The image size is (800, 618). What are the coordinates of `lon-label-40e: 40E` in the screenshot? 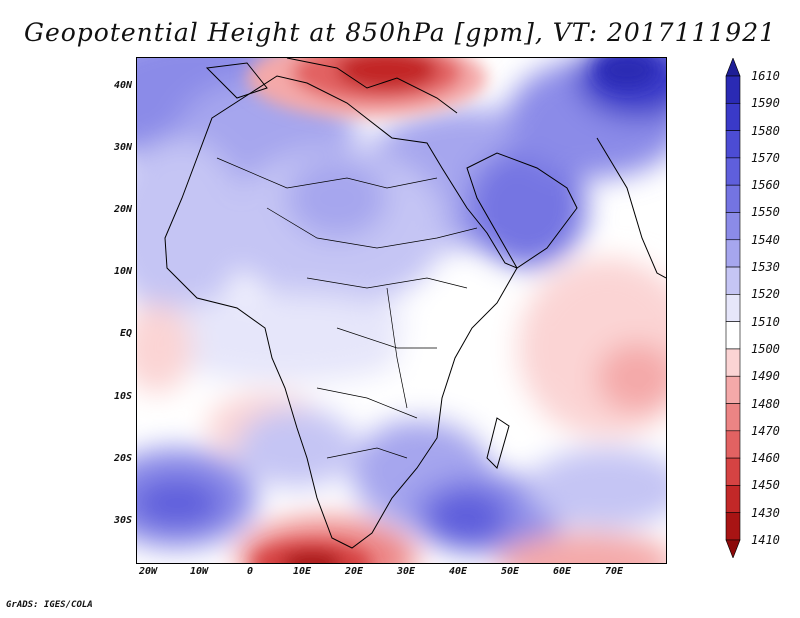 It's located at (458, 571).